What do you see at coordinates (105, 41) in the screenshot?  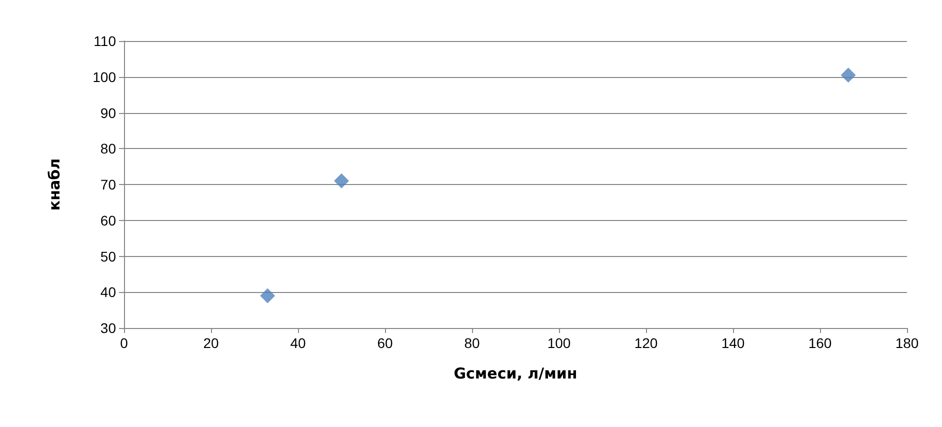 I see `y-tick-label: 110` at bounding box center [105, 41].